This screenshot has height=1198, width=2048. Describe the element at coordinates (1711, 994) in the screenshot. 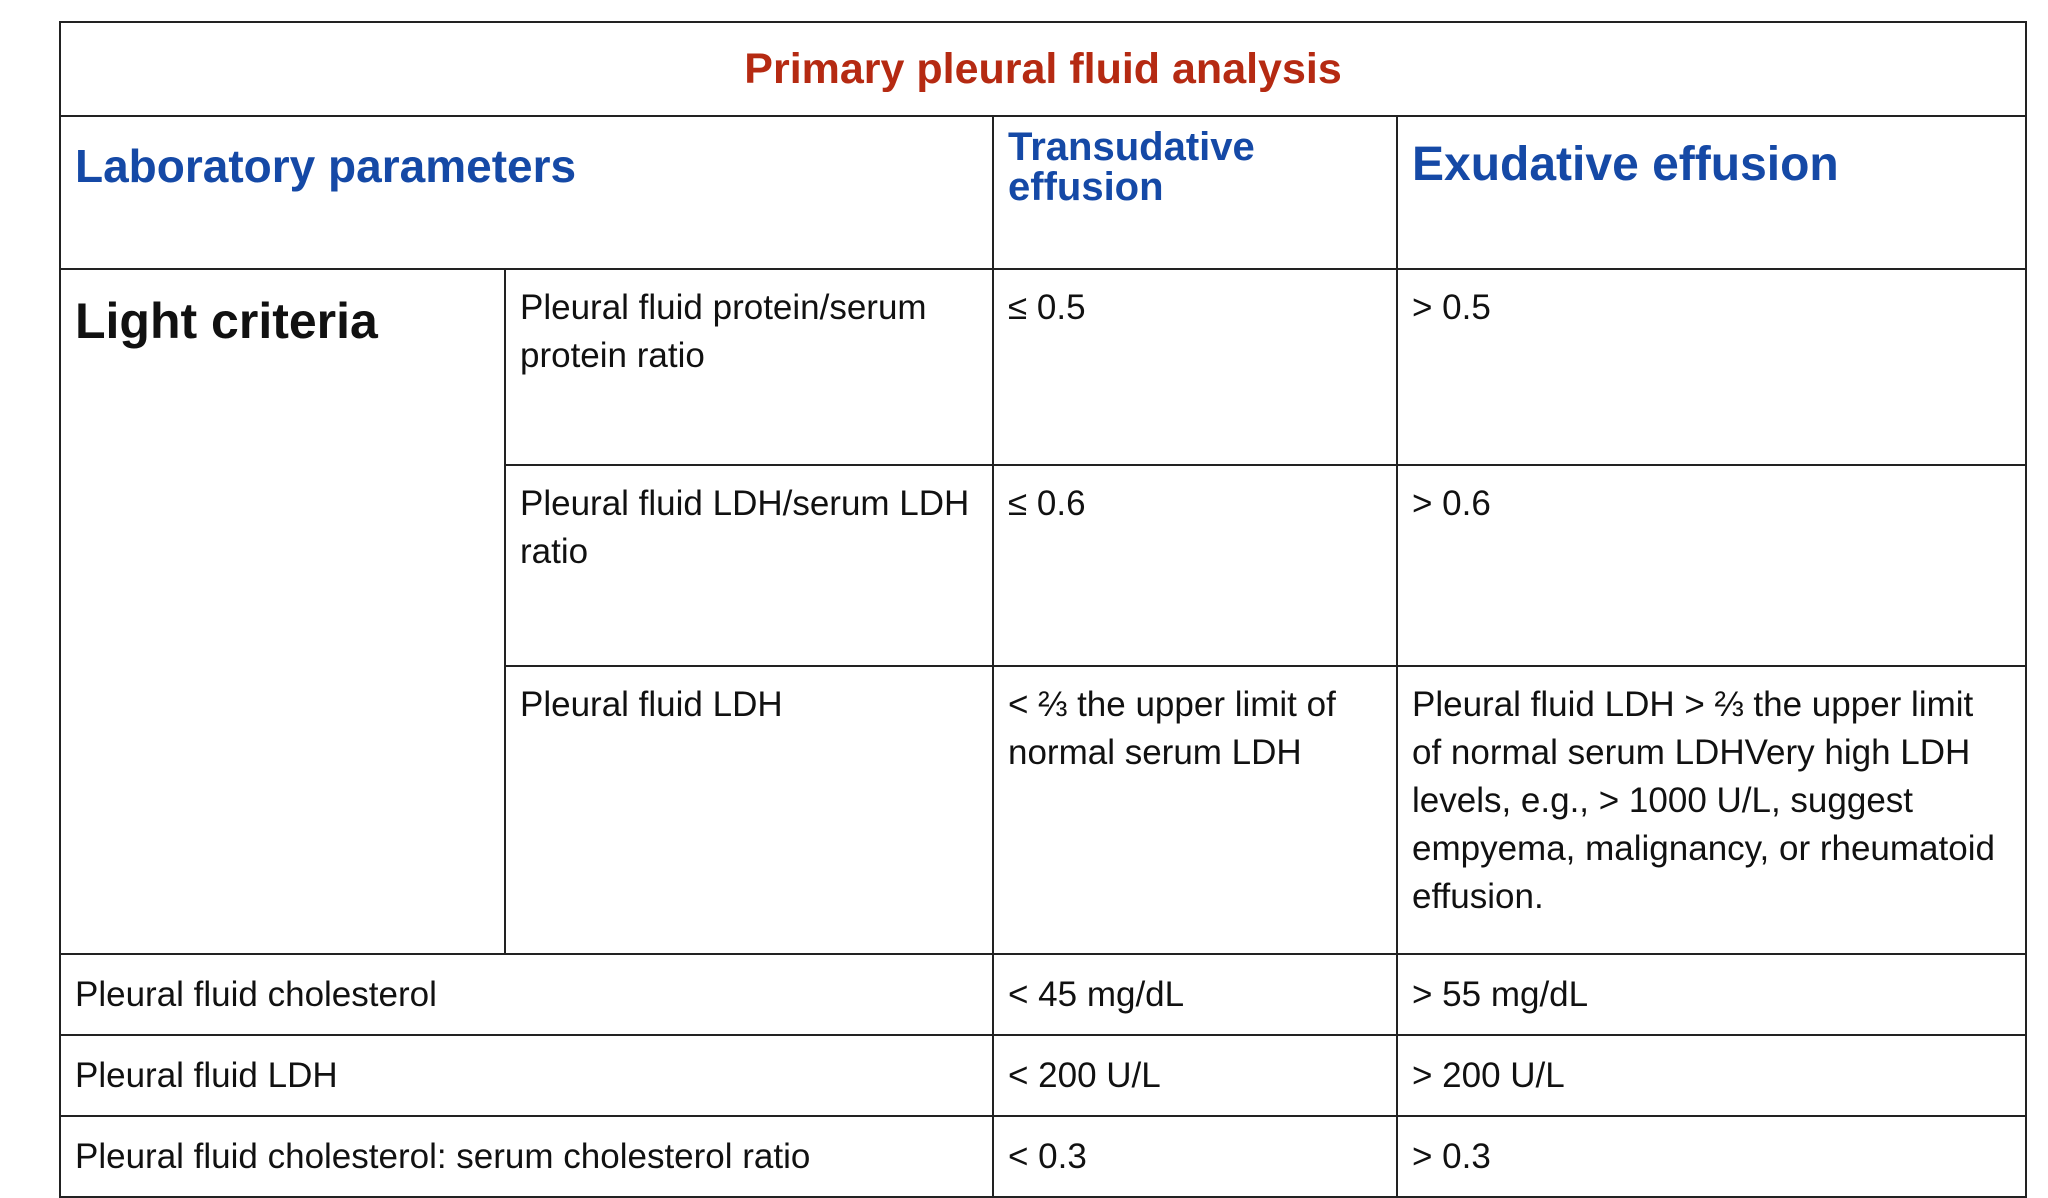

I see `exudative-value: > 55 mg/dL` at that location.